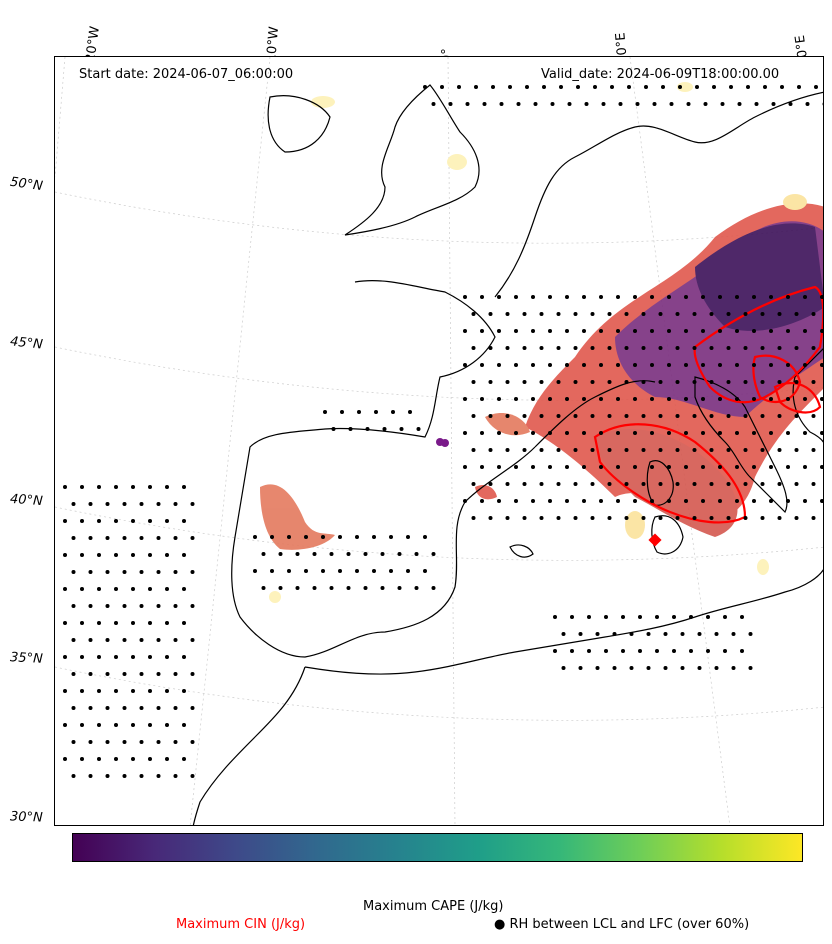 The image size is (832, 944). Describe the element at coordinates (660, 74) in the screenshot. I see `valid-date-label: Valid_date: 2024-06-09T18:00:00.00` at that location.